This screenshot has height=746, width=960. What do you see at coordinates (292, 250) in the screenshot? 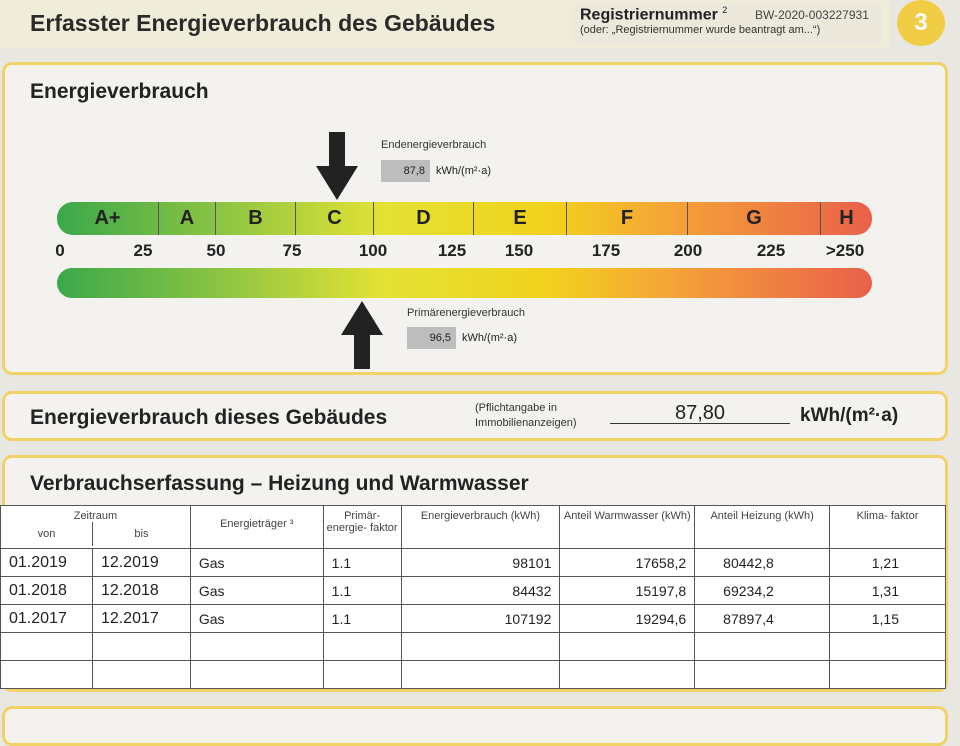
I see `tick-label: 75` at bounding box center [292, 250].